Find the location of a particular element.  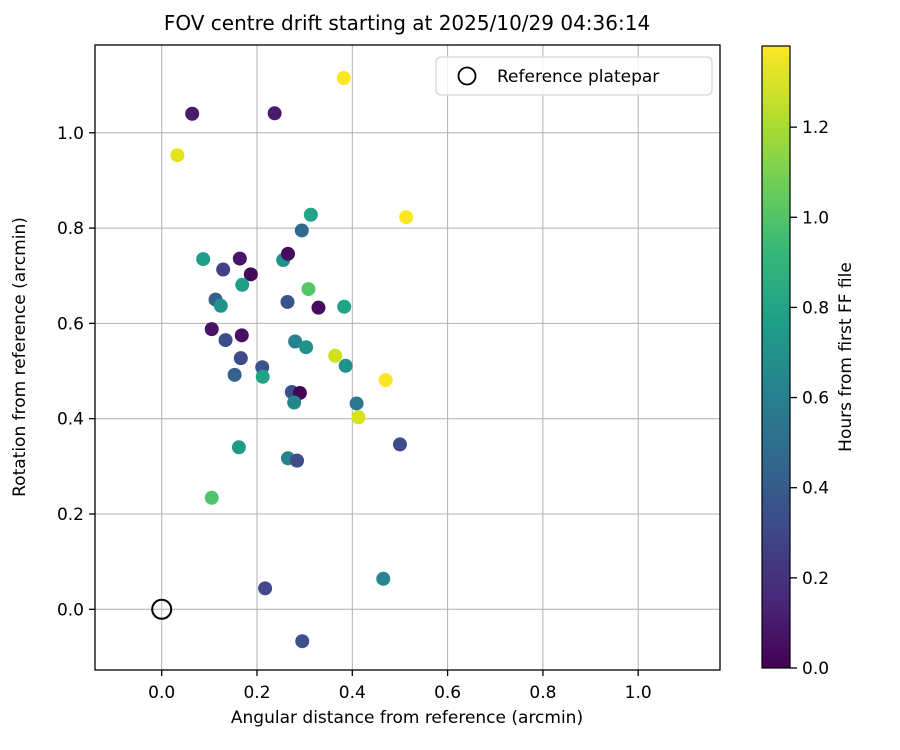

reference-platepar-marker is located at coordinates (162, 609).